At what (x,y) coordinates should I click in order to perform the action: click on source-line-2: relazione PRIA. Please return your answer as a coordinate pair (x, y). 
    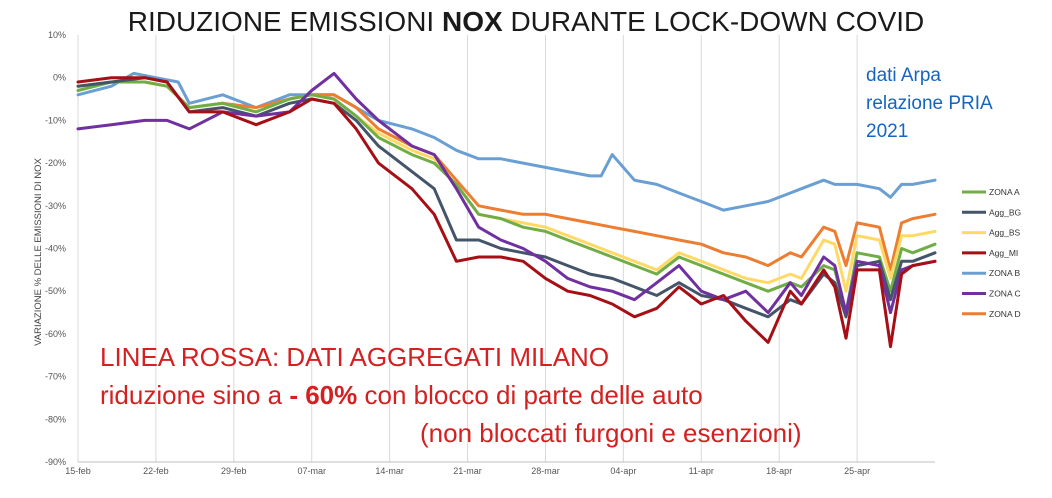
    Looking at the image, I should click on (929, 103).